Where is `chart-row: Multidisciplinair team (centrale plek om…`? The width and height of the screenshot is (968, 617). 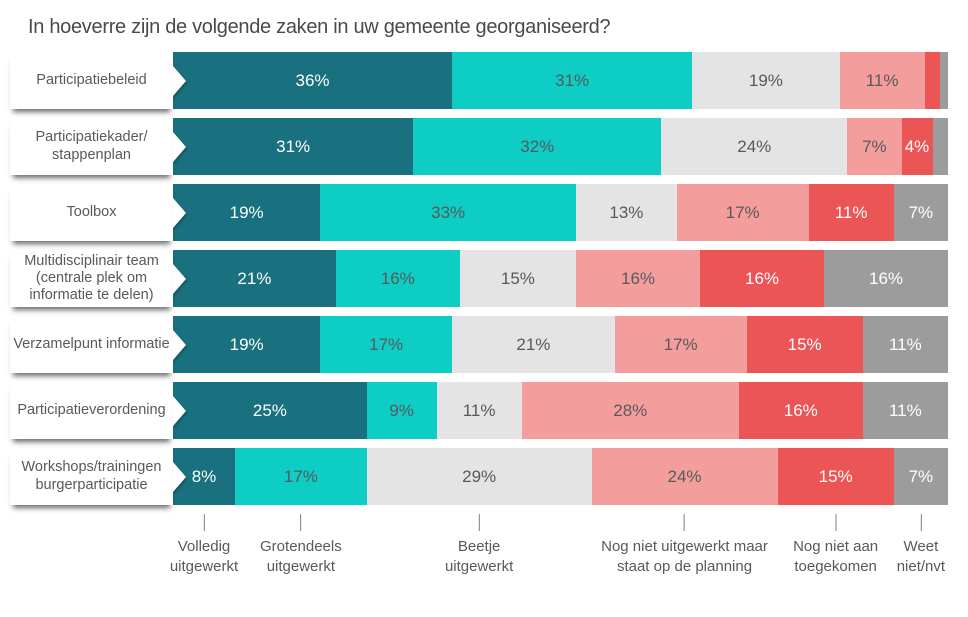 chart-row: Multidisciplinair team (centrale plek om… is located at coordinates (484, 278).